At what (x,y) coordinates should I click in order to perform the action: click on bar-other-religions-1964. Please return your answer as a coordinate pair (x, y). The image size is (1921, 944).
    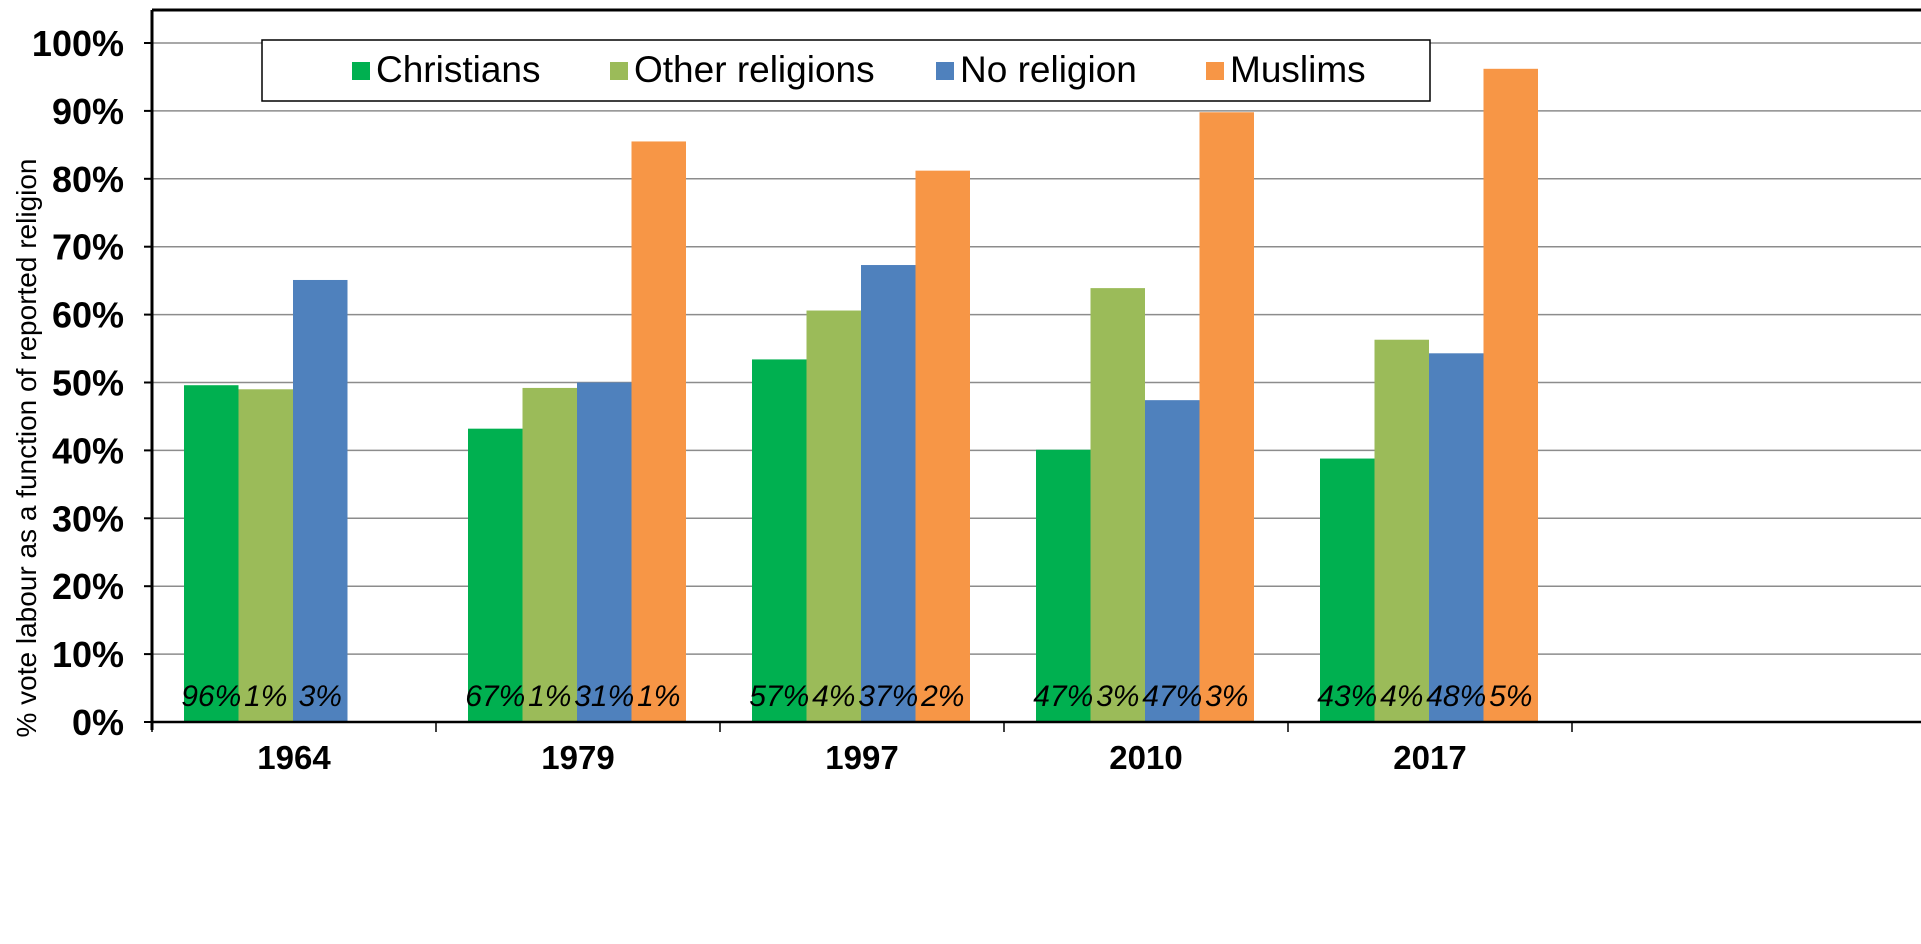
    Looking at the image, I should click on (265, 555).